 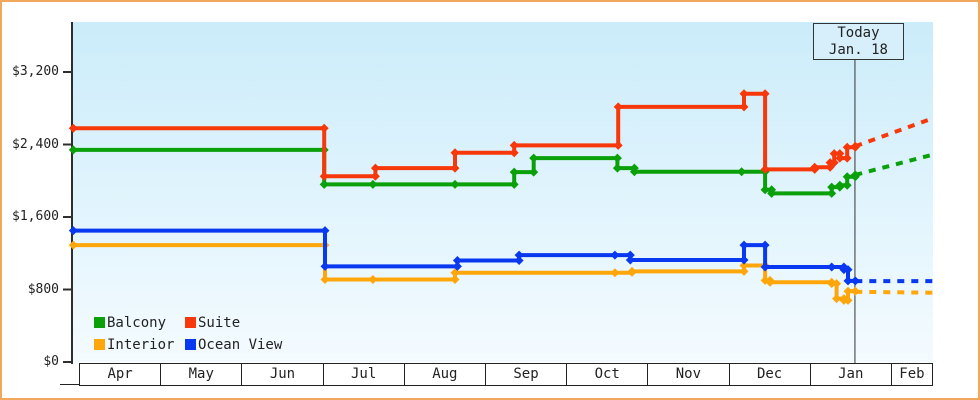 What do you see at coordinates (851, 374) in the screenshot?
I see `month-cell-jan: Jan` at bounding box center [851, 374].